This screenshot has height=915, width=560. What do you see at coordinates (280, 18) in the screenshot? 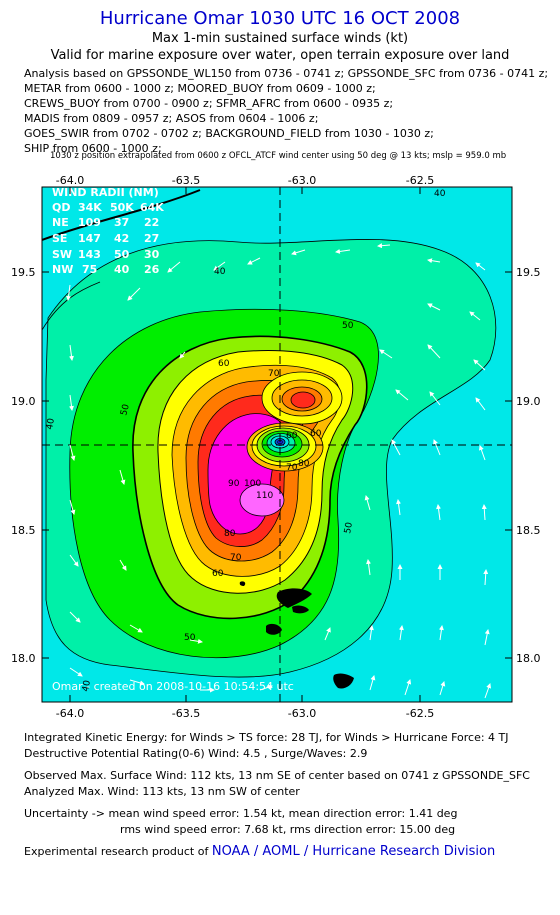
I see `page-title: Hurricane Omar 1030 UTC 16 OCT 2008` at bounding box center [280, 18].